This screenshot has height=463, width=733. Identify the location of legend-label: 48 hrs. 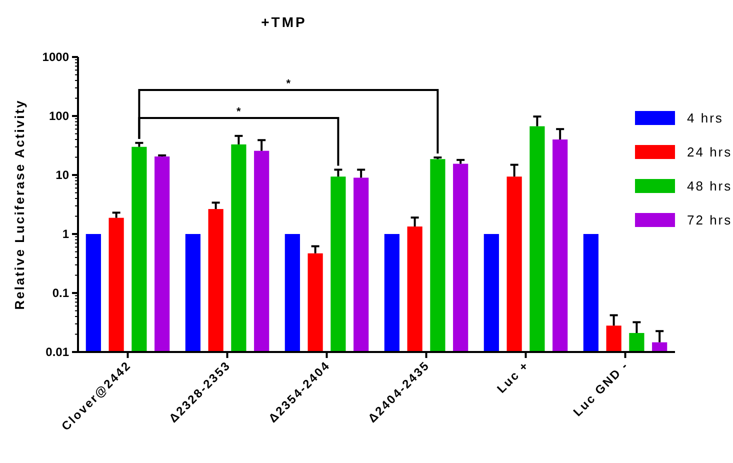
(709, 186).